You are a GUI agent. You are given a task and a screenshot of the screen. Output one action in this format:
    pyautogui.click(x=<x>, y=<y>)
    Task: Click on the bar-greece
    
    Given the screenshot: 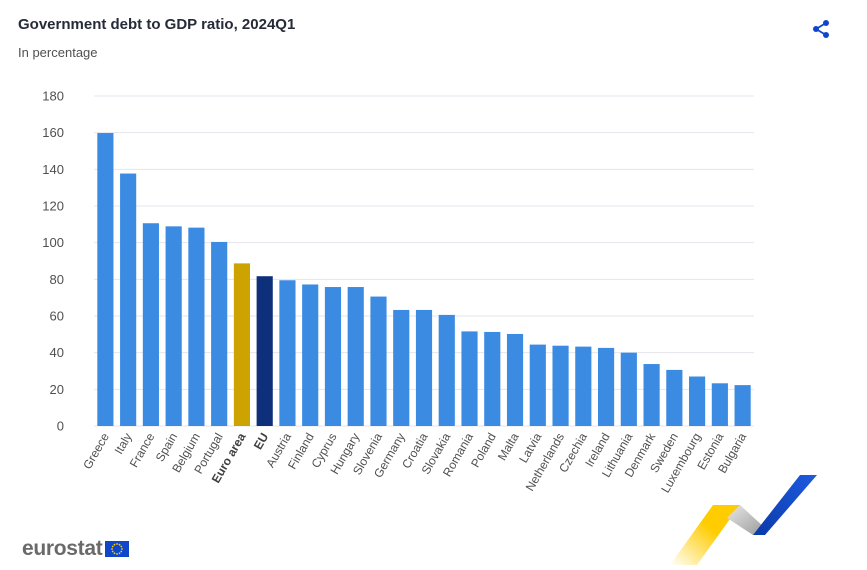 What is the action you would take?
    pyautogui.click(x=105, y=280)
    